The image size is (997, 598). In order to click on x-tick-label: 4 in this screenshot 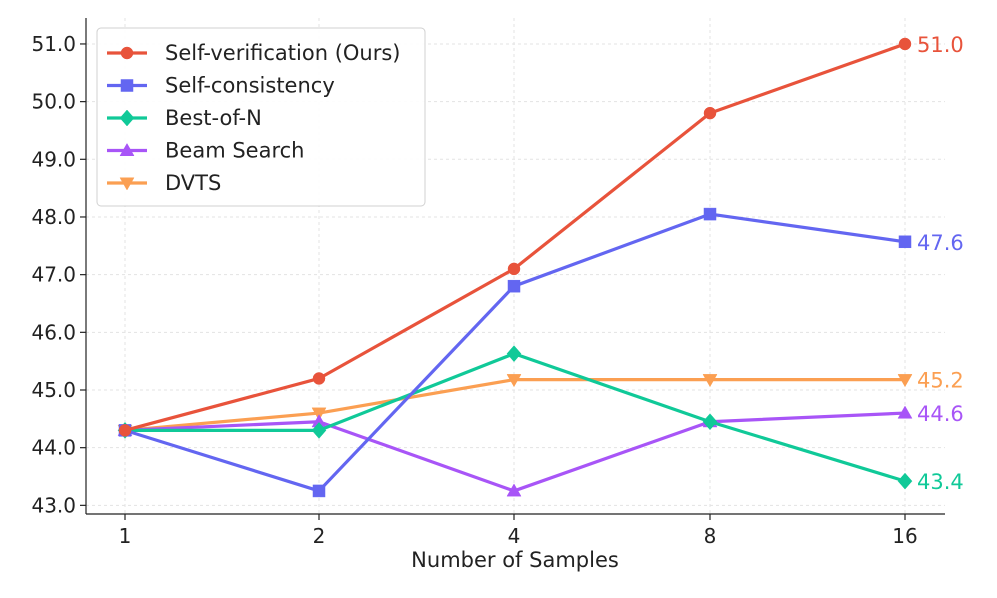, I will do `click(514, 536)`.